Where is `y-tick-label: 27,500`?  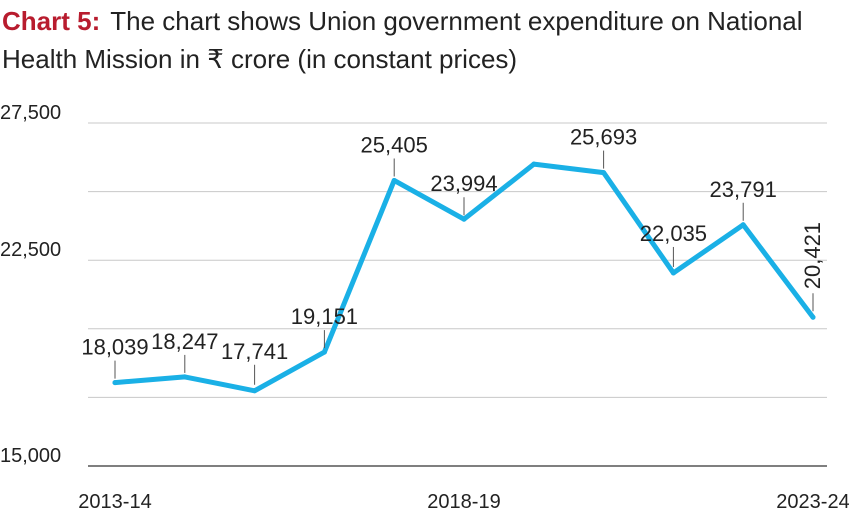 y-tick-label: 27,500 is located at coordinates (30, 113).